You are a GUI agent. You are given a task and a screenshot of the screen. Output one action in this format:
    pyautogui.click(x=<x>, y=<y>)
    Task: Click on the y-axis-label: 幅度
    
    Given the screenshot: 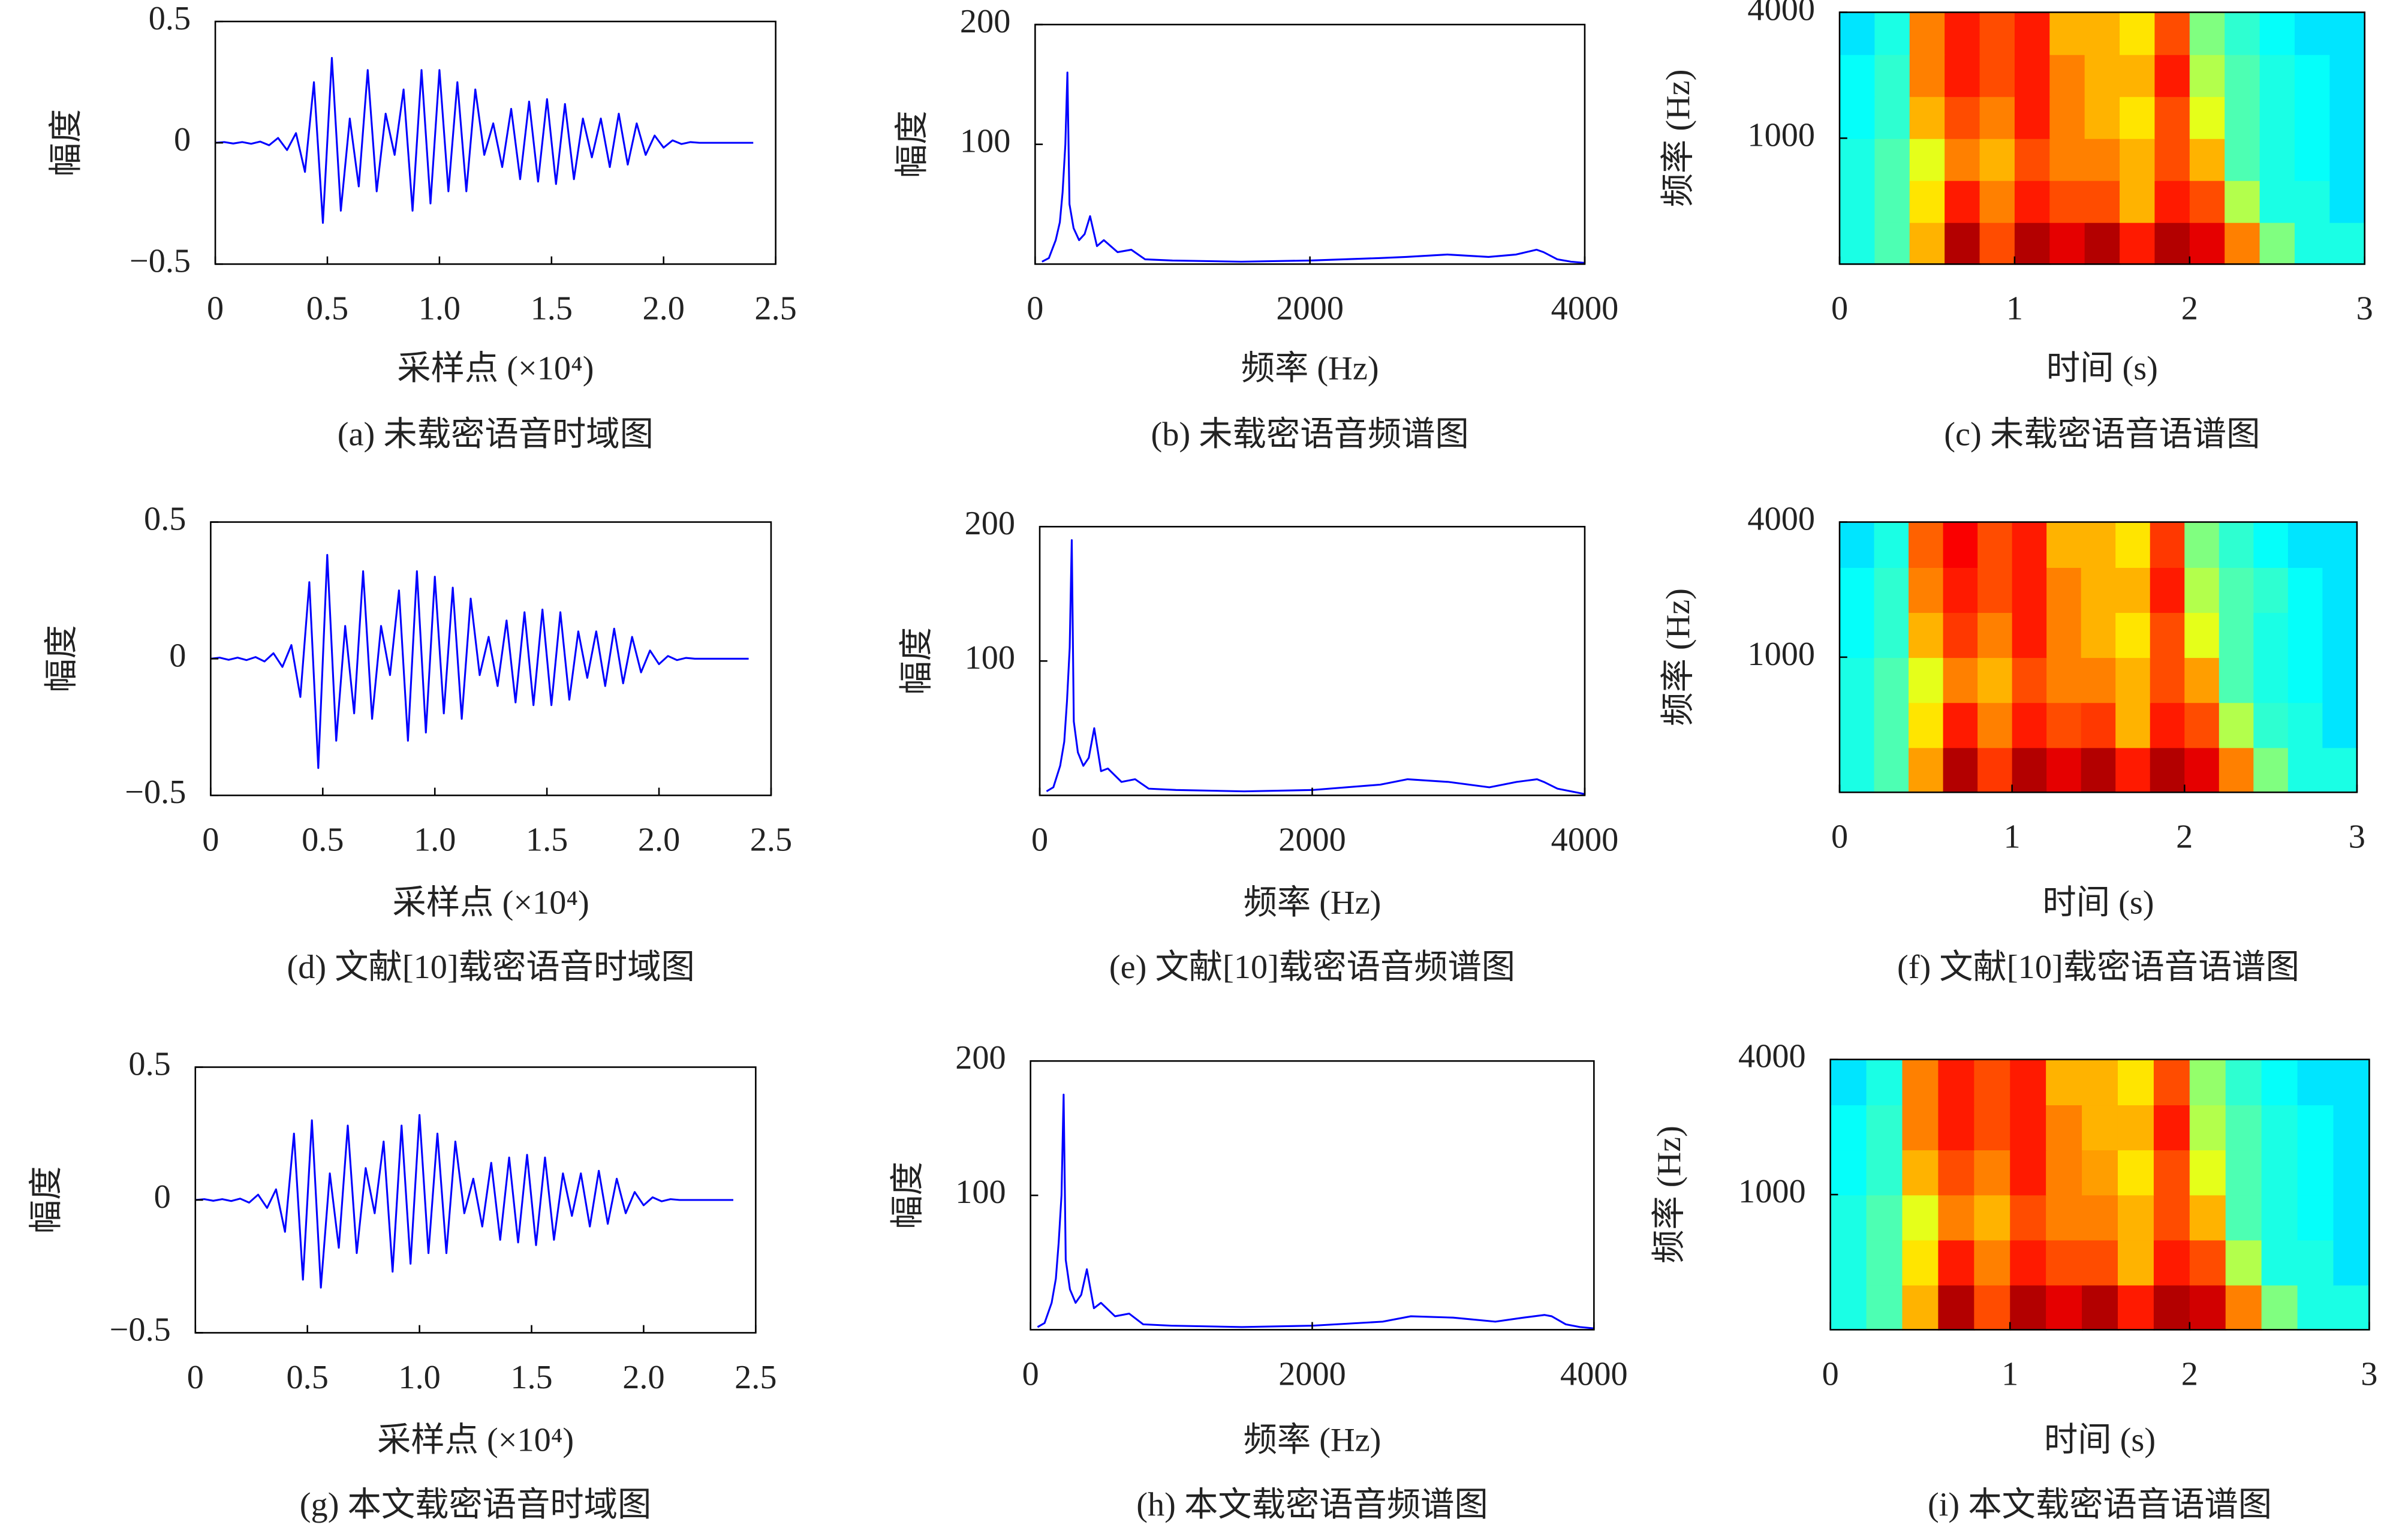 What is the action you would take?
    pyautogui.click(x=917, y=661)
    